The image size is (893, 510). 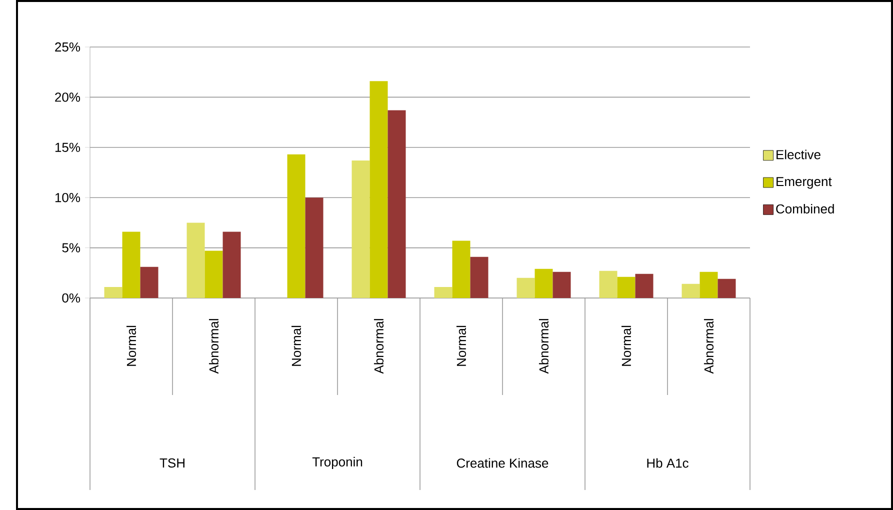 What do you see at coordinates (502, 463) in the screenshot?
I see `text: Creatine Kinase` at bounding box center [502, 463].